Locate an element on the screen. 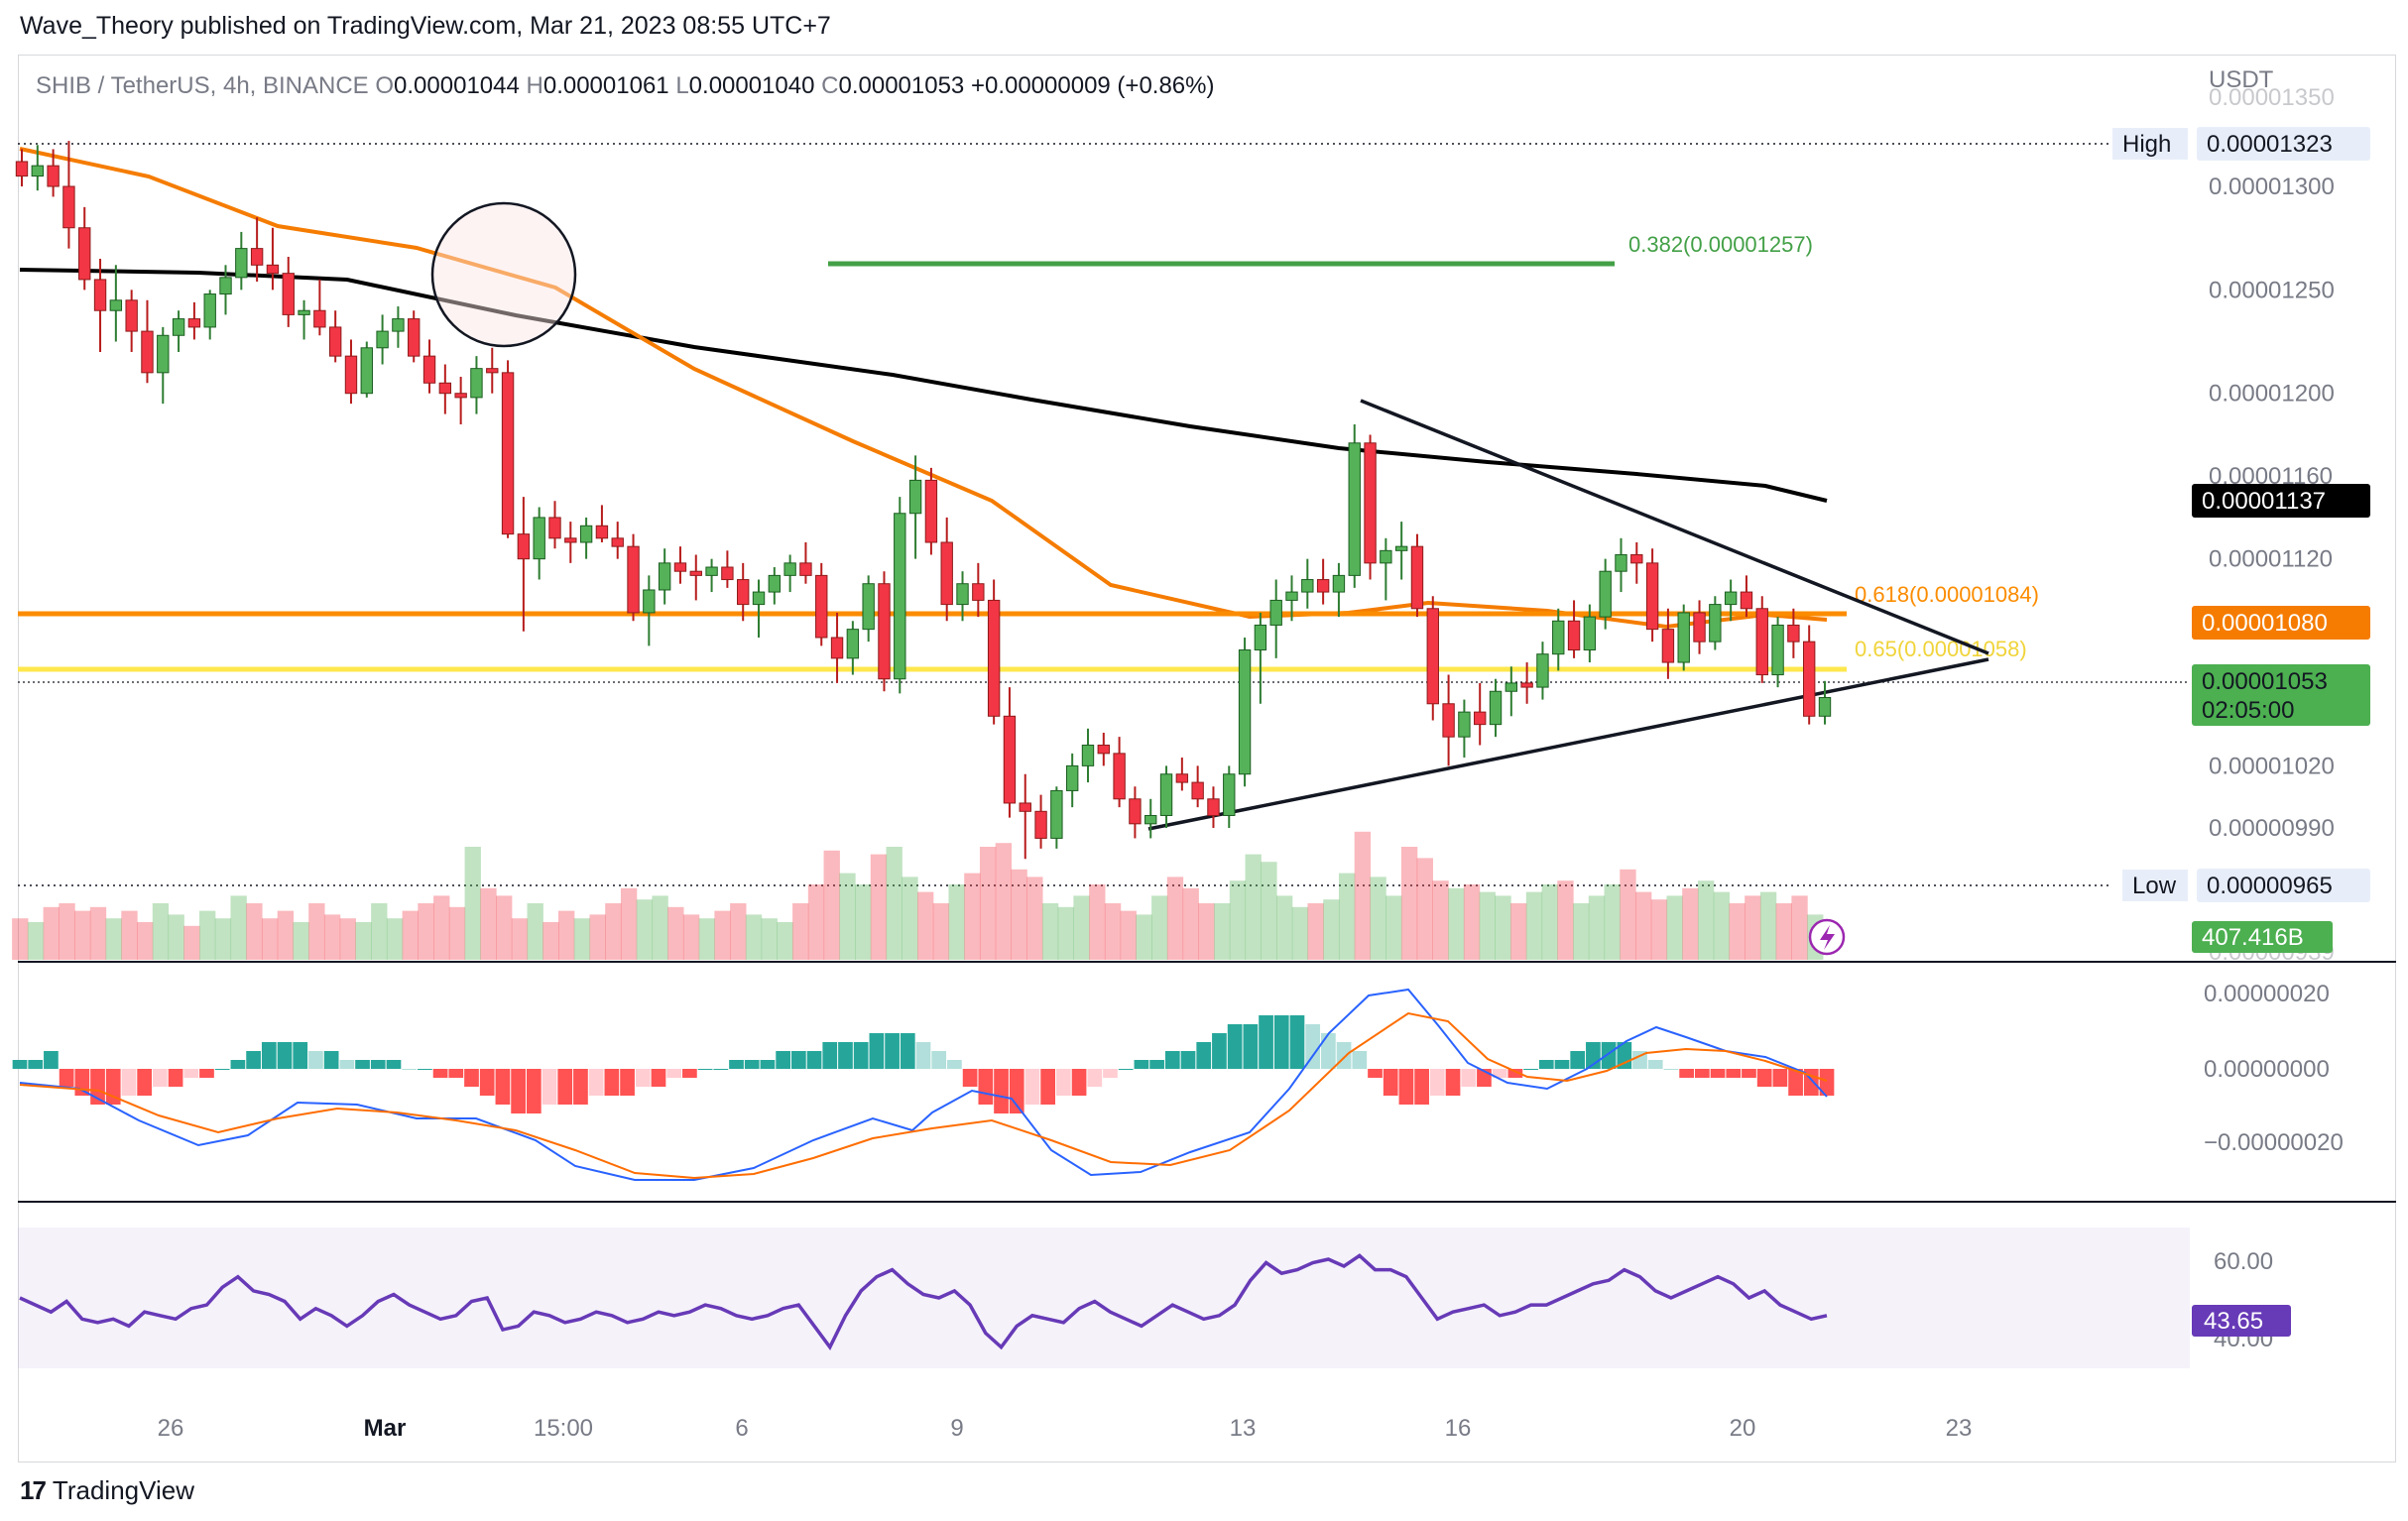  low-price-label: 0.00000965 is located at coordinates (2270, 886).